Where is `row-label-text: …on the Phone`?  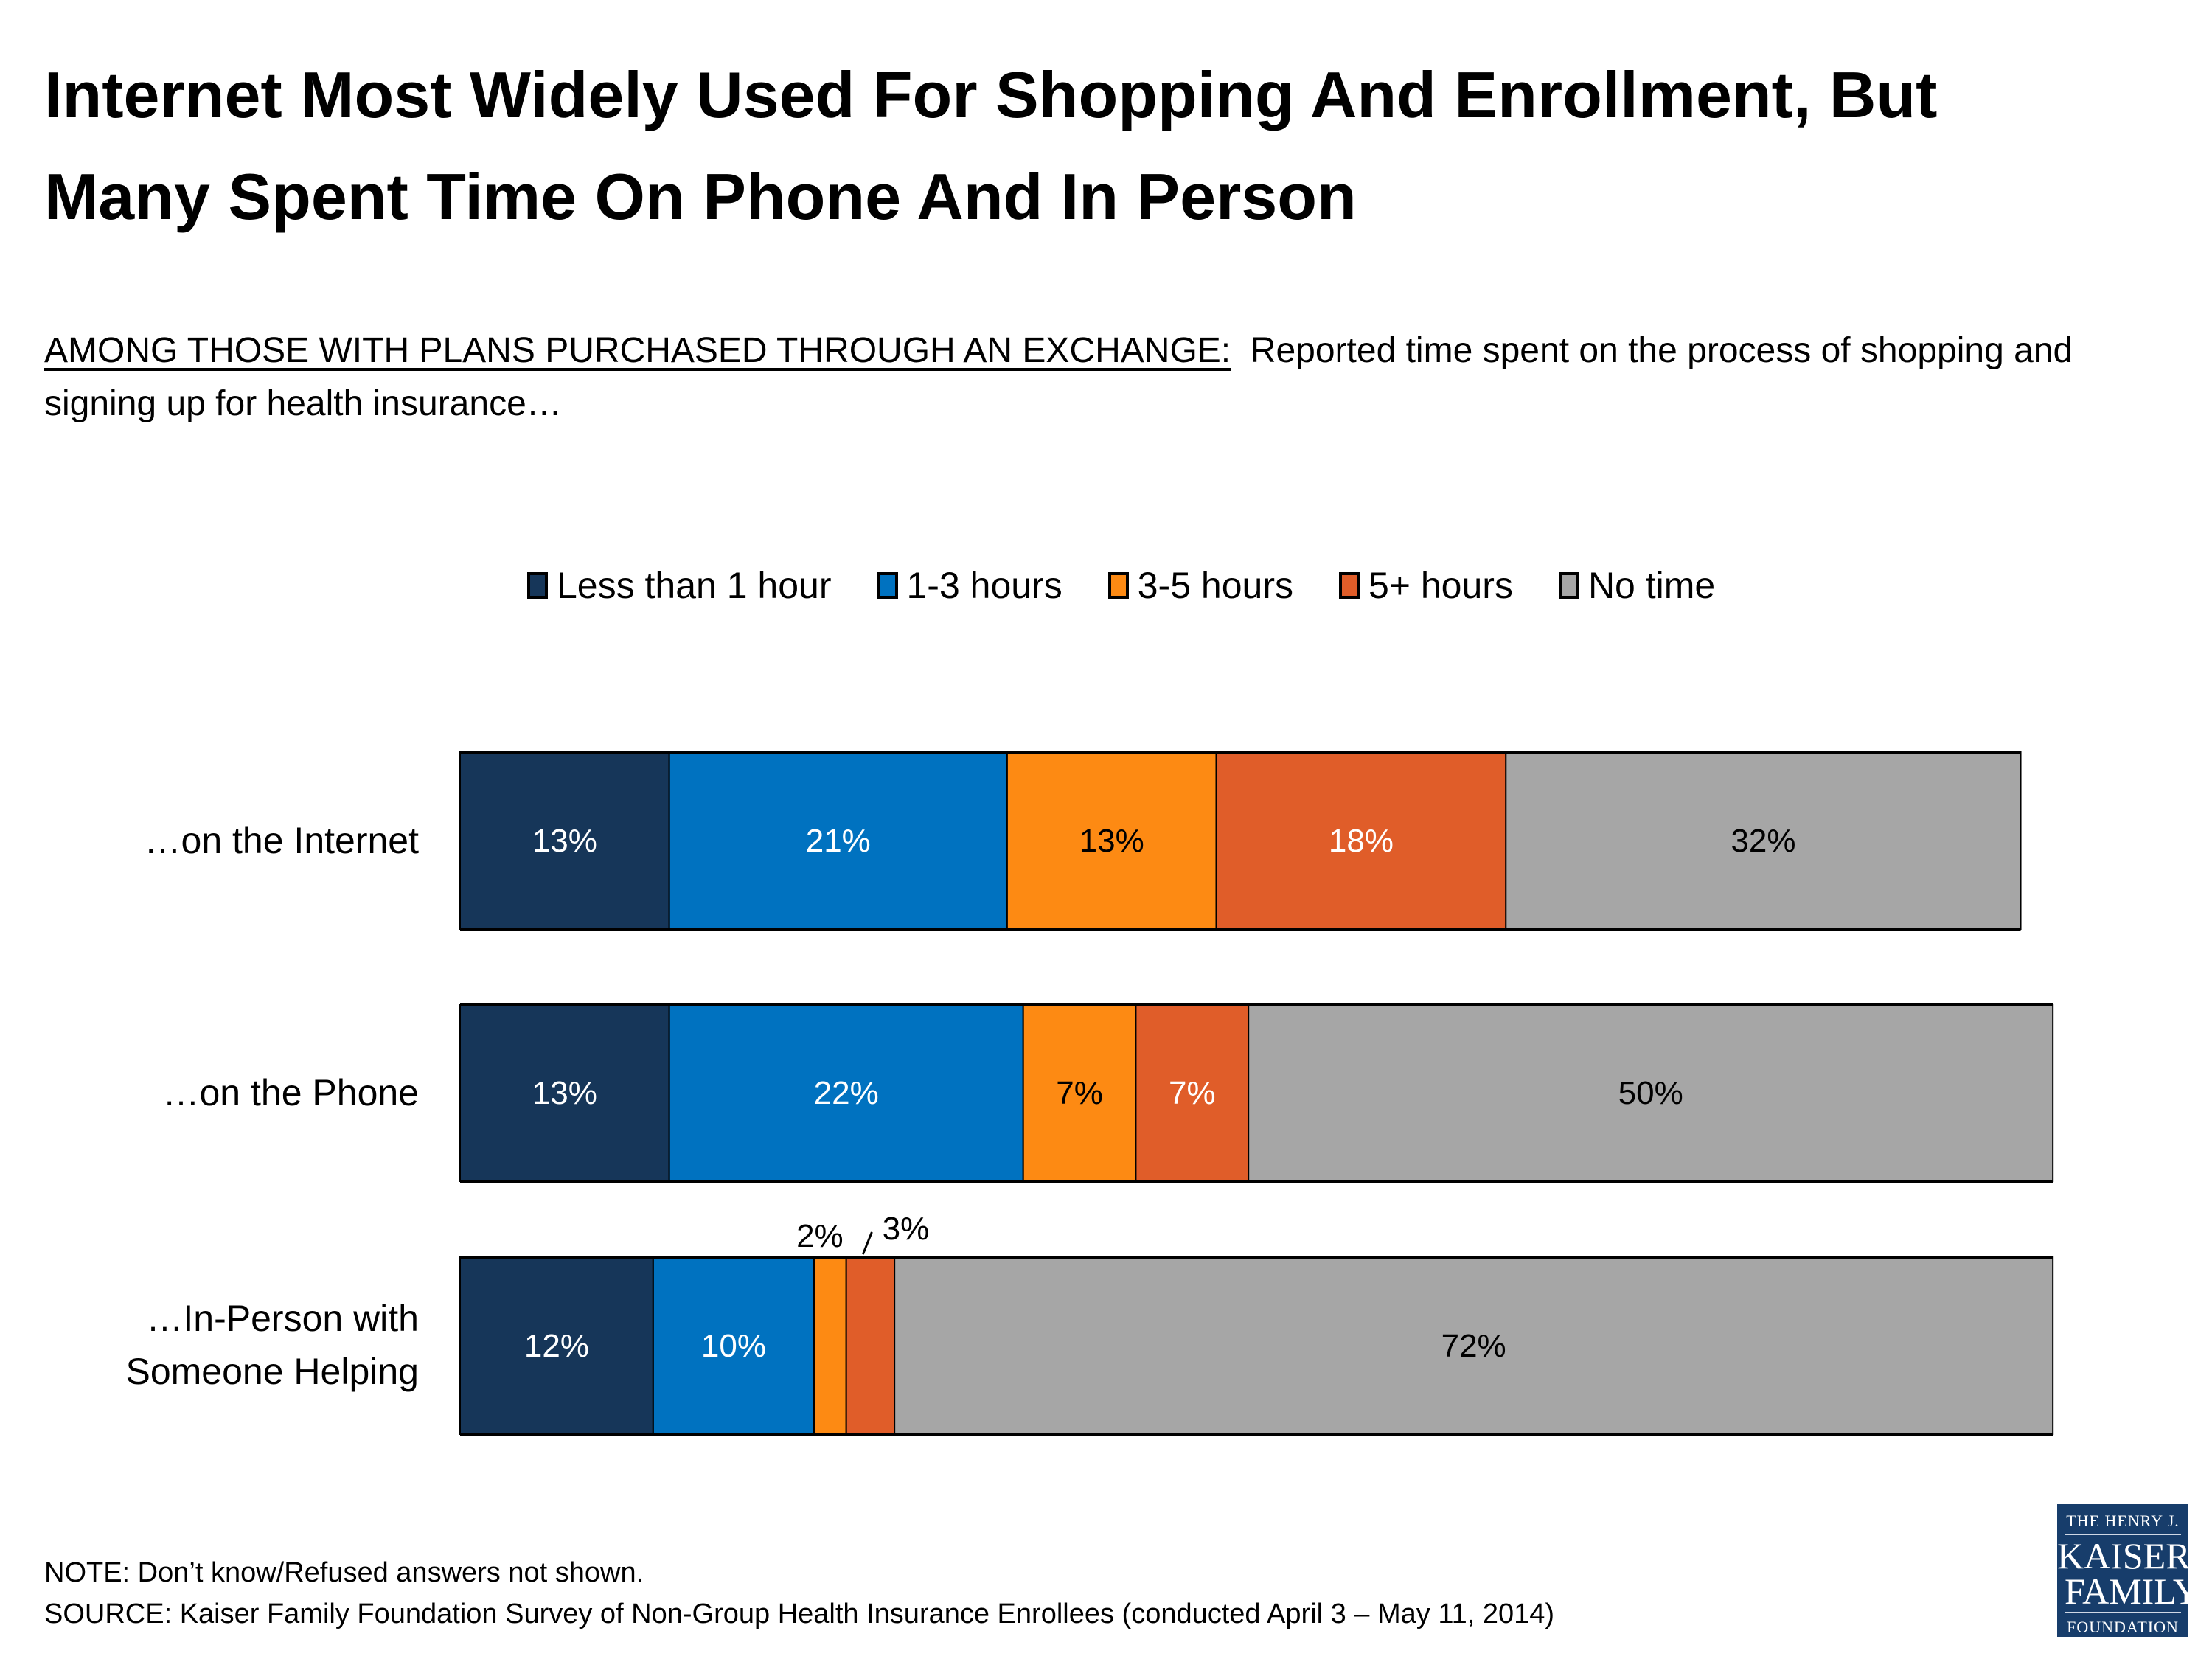
row-label-text: …on the Phone is located at coordinates (291, 1092).